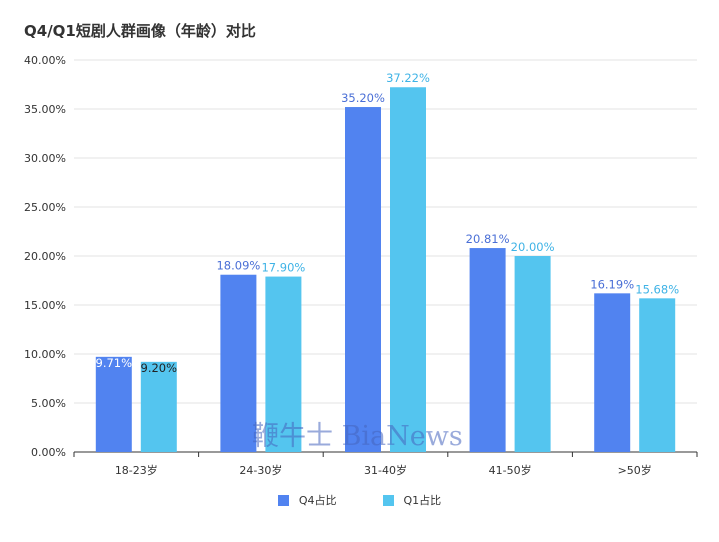  I want to click on data-label: 9.20%, so click(159, 368).